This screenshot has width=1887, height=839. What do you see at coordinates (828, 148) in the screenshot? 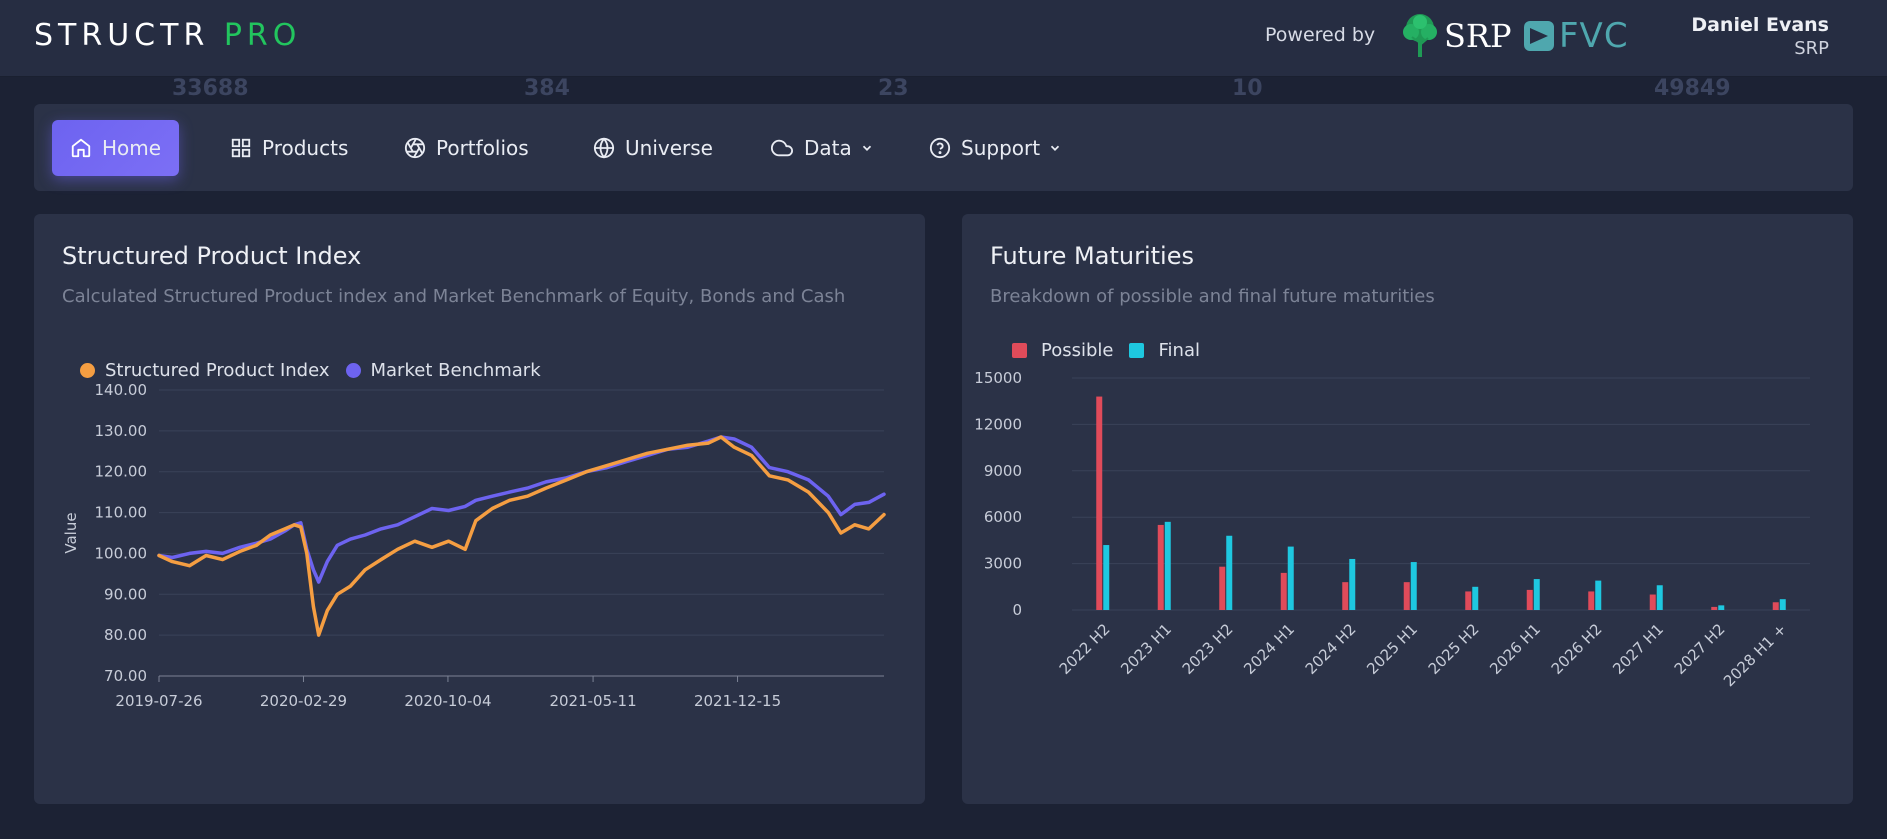
I see `nav-item-label: Data` at bounding box center [828, 148].